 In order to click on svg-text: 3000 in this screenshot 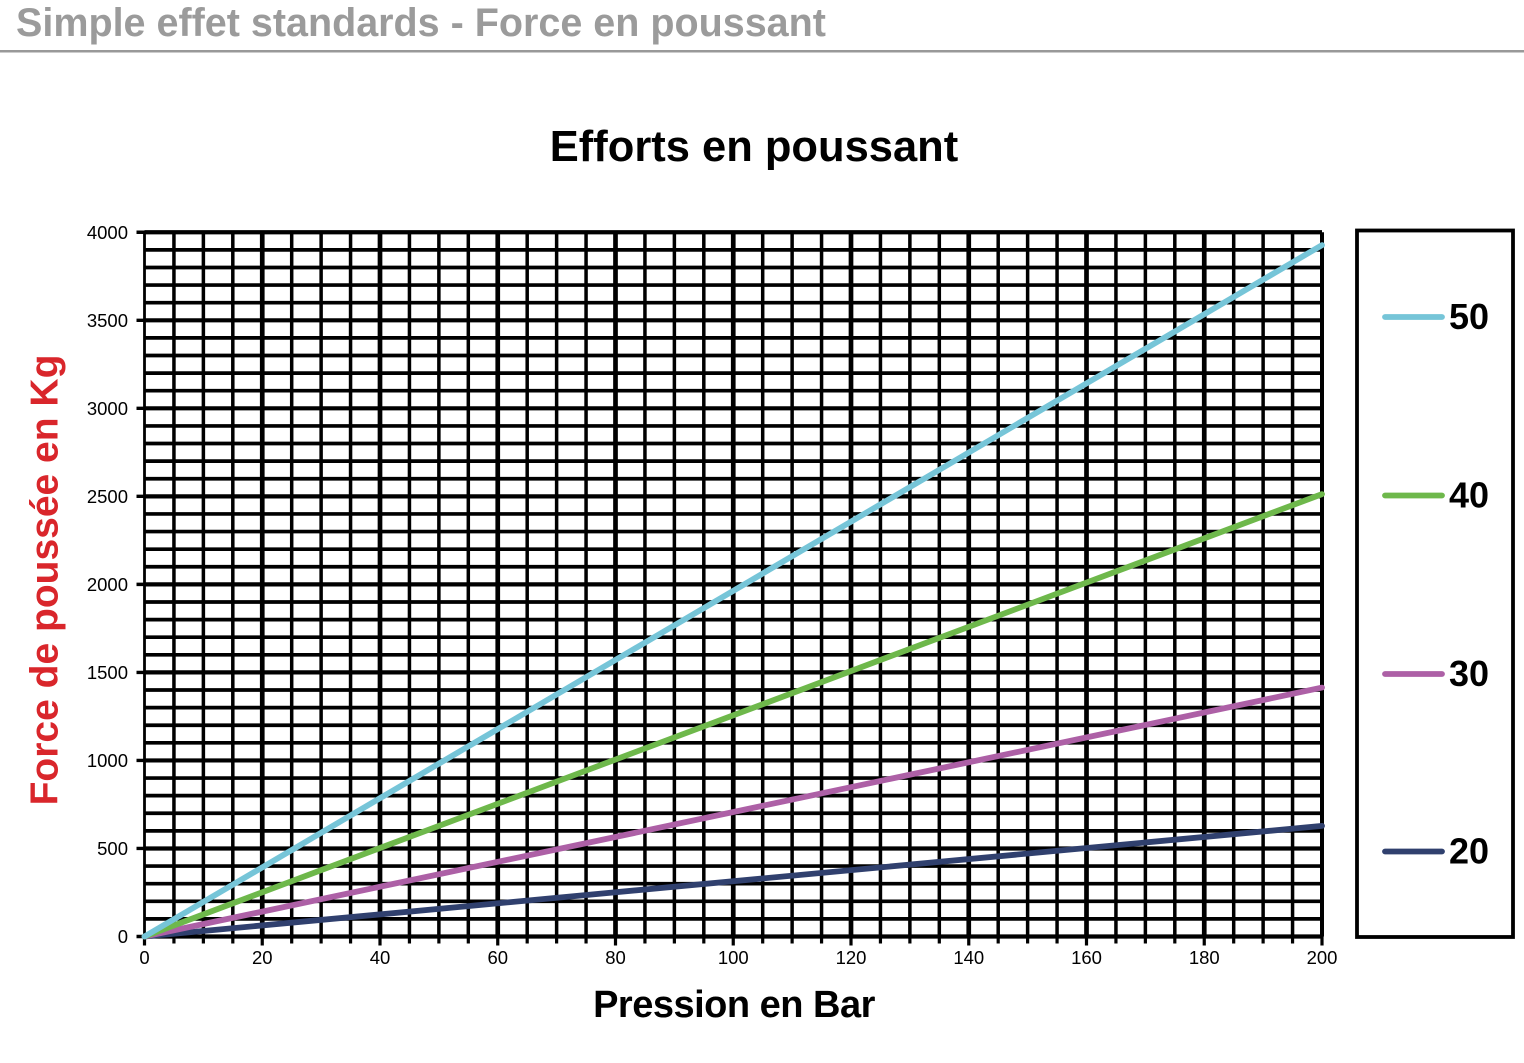, I will do `click(107, 408)`.